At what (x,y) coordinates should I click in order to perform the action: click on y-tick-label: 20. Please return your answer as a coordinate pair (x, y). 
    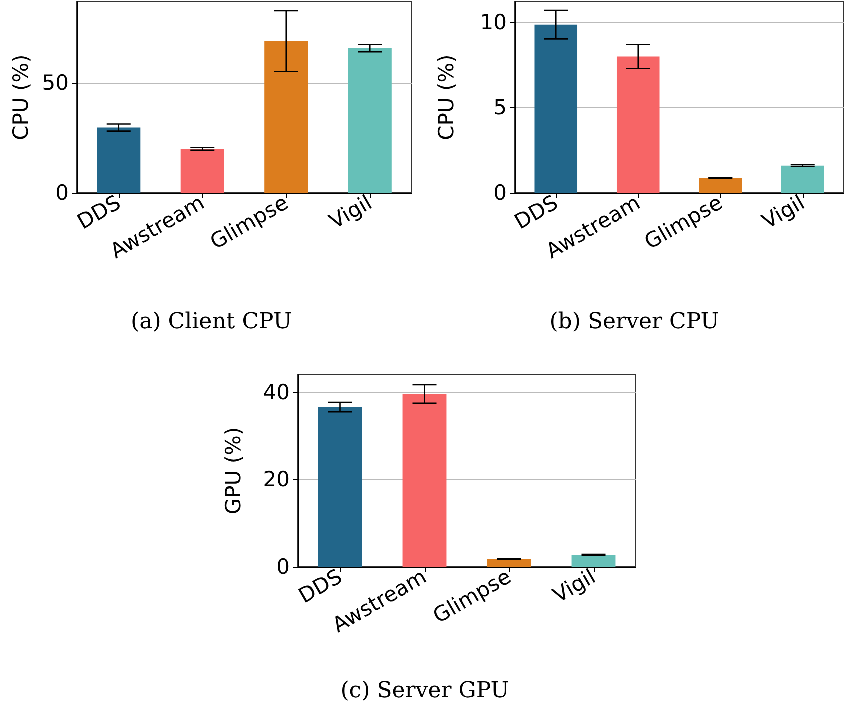
    Looking at the image, I should click on (276, 480).